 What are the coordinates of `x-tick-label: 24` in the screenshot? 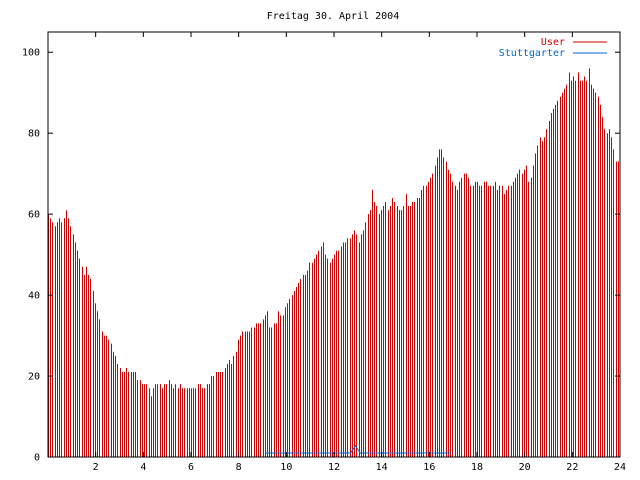 It's located at (620, 467).